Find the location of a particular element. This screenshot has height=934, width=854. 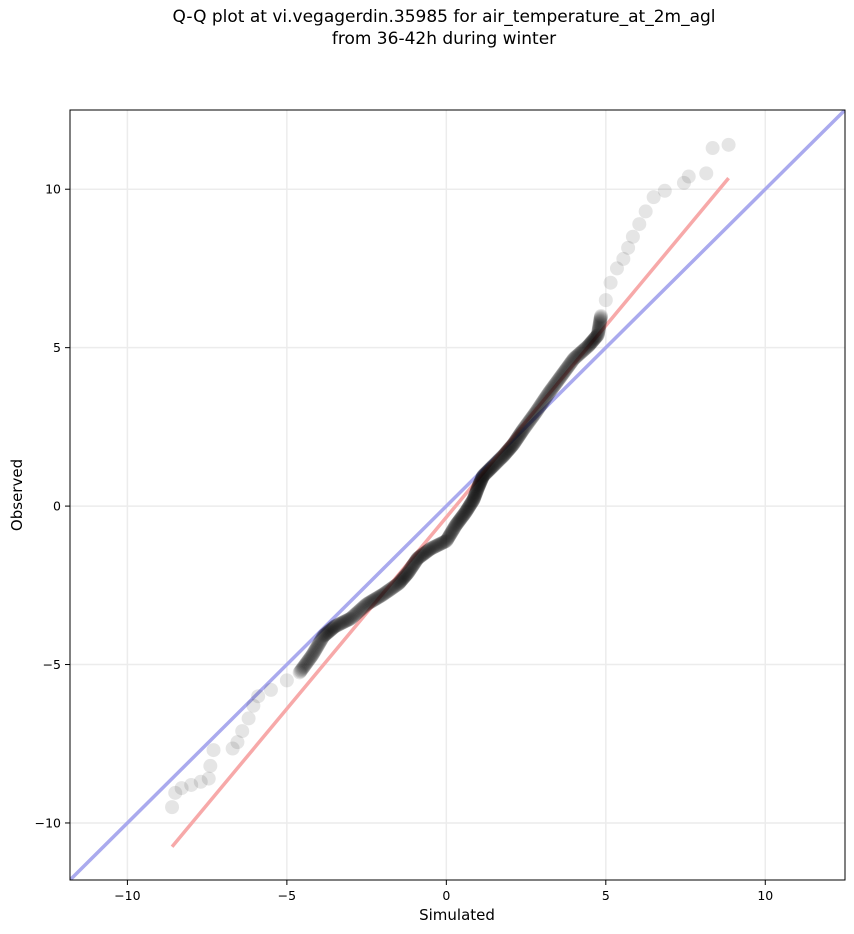

x-tick-label-3: 5 is located at coordinates (606, 895).